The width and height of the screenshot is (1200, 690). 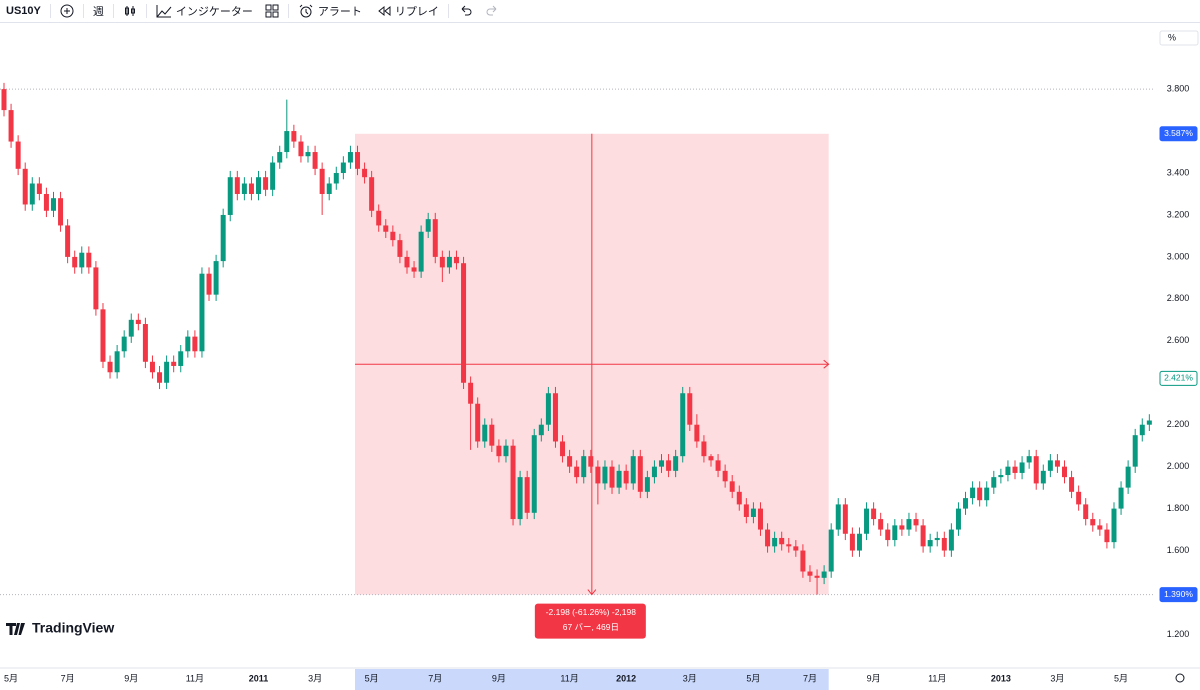 What do you see at coordinates (465, 11) in the screenshot?
I see `undo-icon` at bounding box center [465, 11].